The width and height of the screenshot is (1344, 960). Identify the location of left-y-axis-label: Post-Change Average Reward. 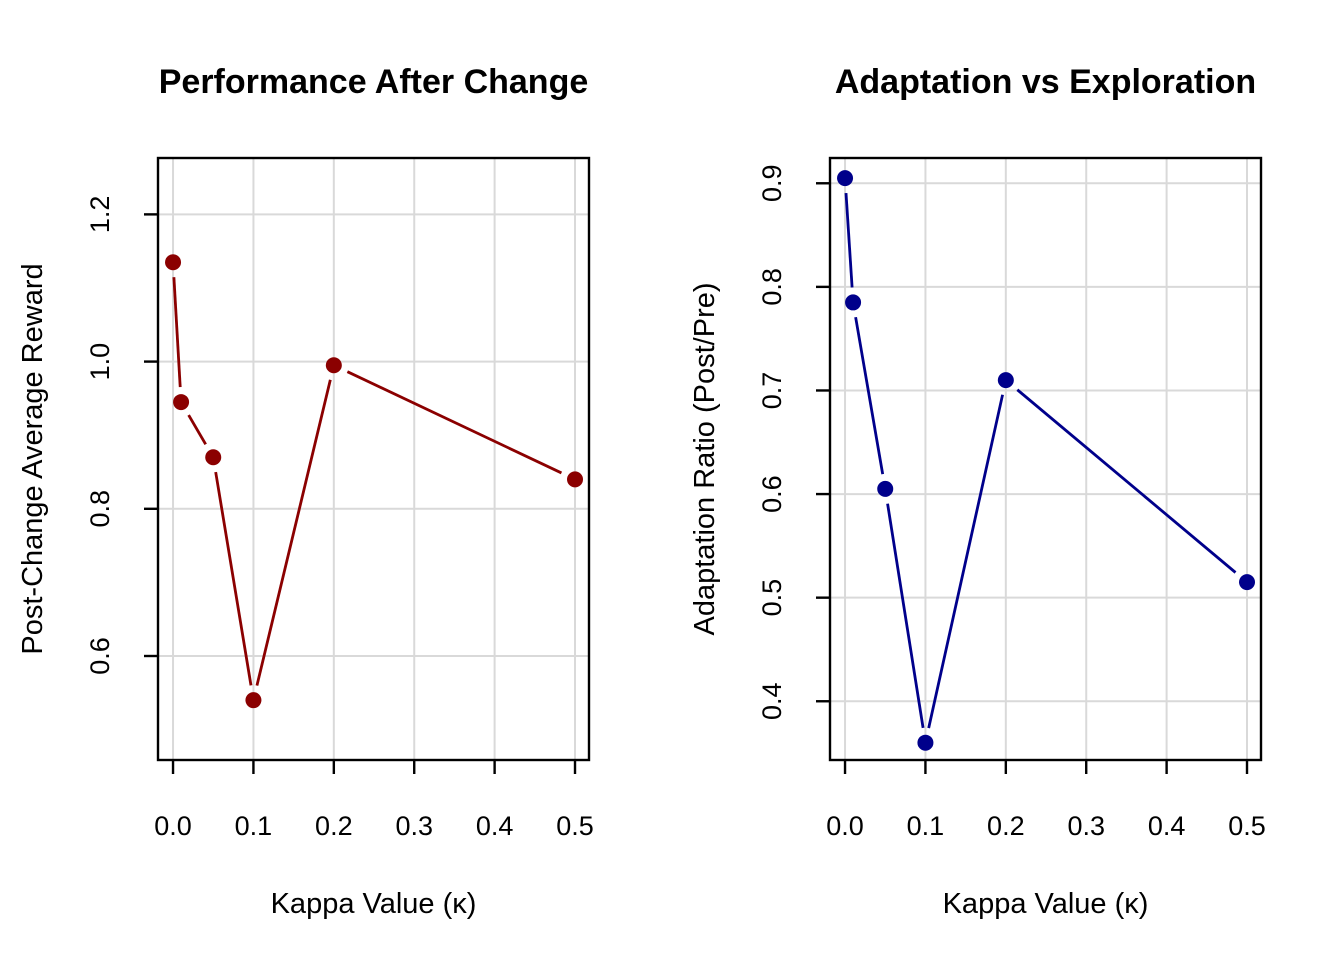
(33, 458).